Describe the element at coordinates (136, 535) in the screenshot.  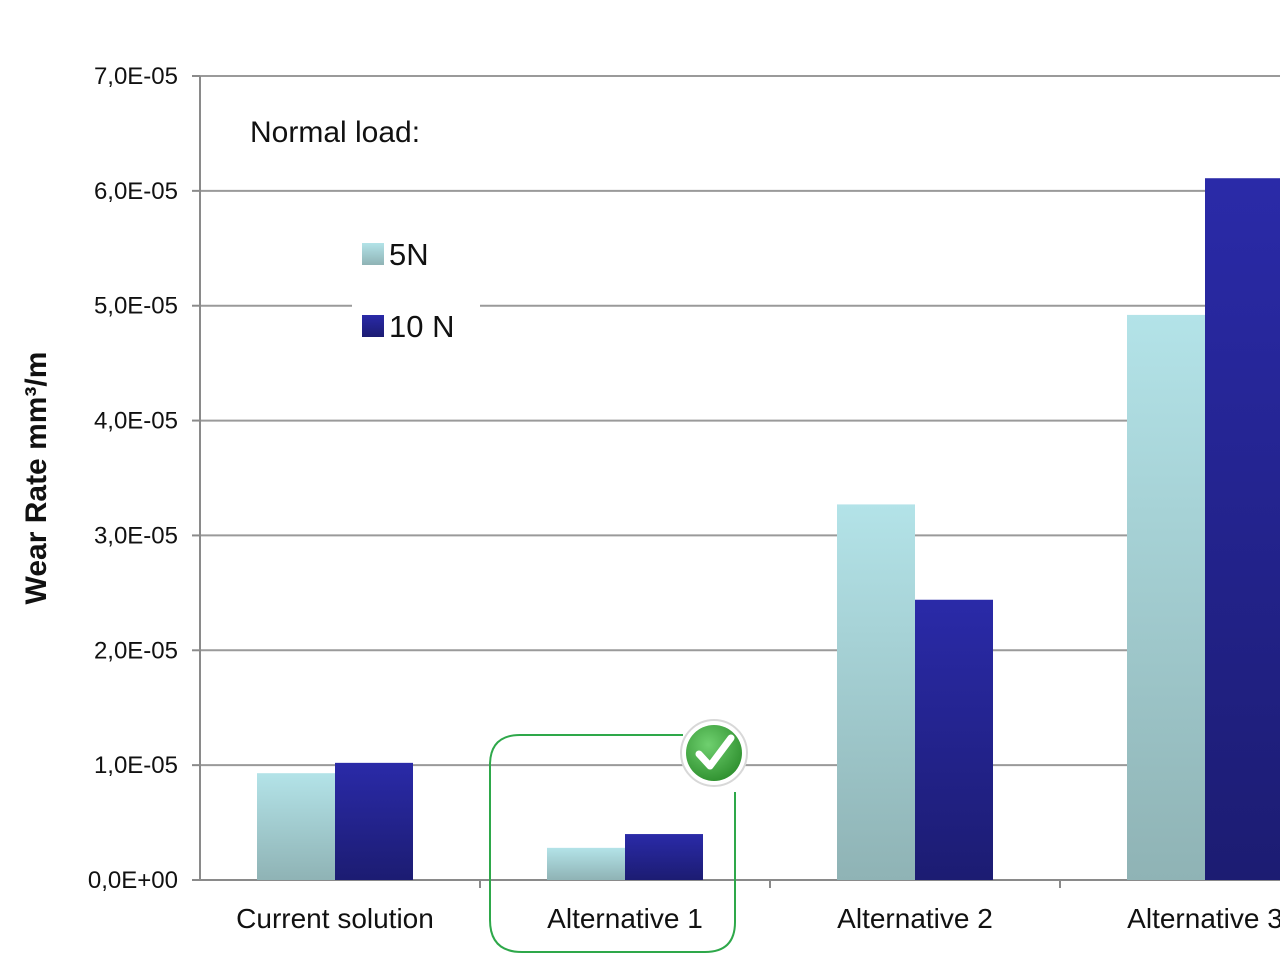
I see `y-tick-label: 3,0E-05` at that location.